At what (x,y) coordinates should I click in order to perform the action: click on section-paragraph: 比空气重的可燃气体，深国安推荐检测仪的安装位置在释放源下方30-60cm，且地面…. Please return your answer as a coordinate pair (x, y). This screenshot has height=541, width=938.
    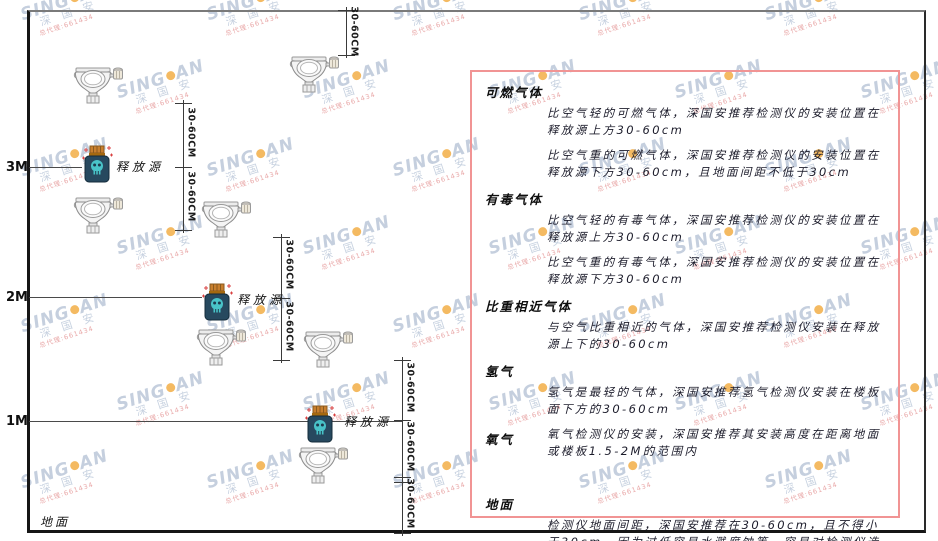
    Looking at the image, I should click on (714, 163).